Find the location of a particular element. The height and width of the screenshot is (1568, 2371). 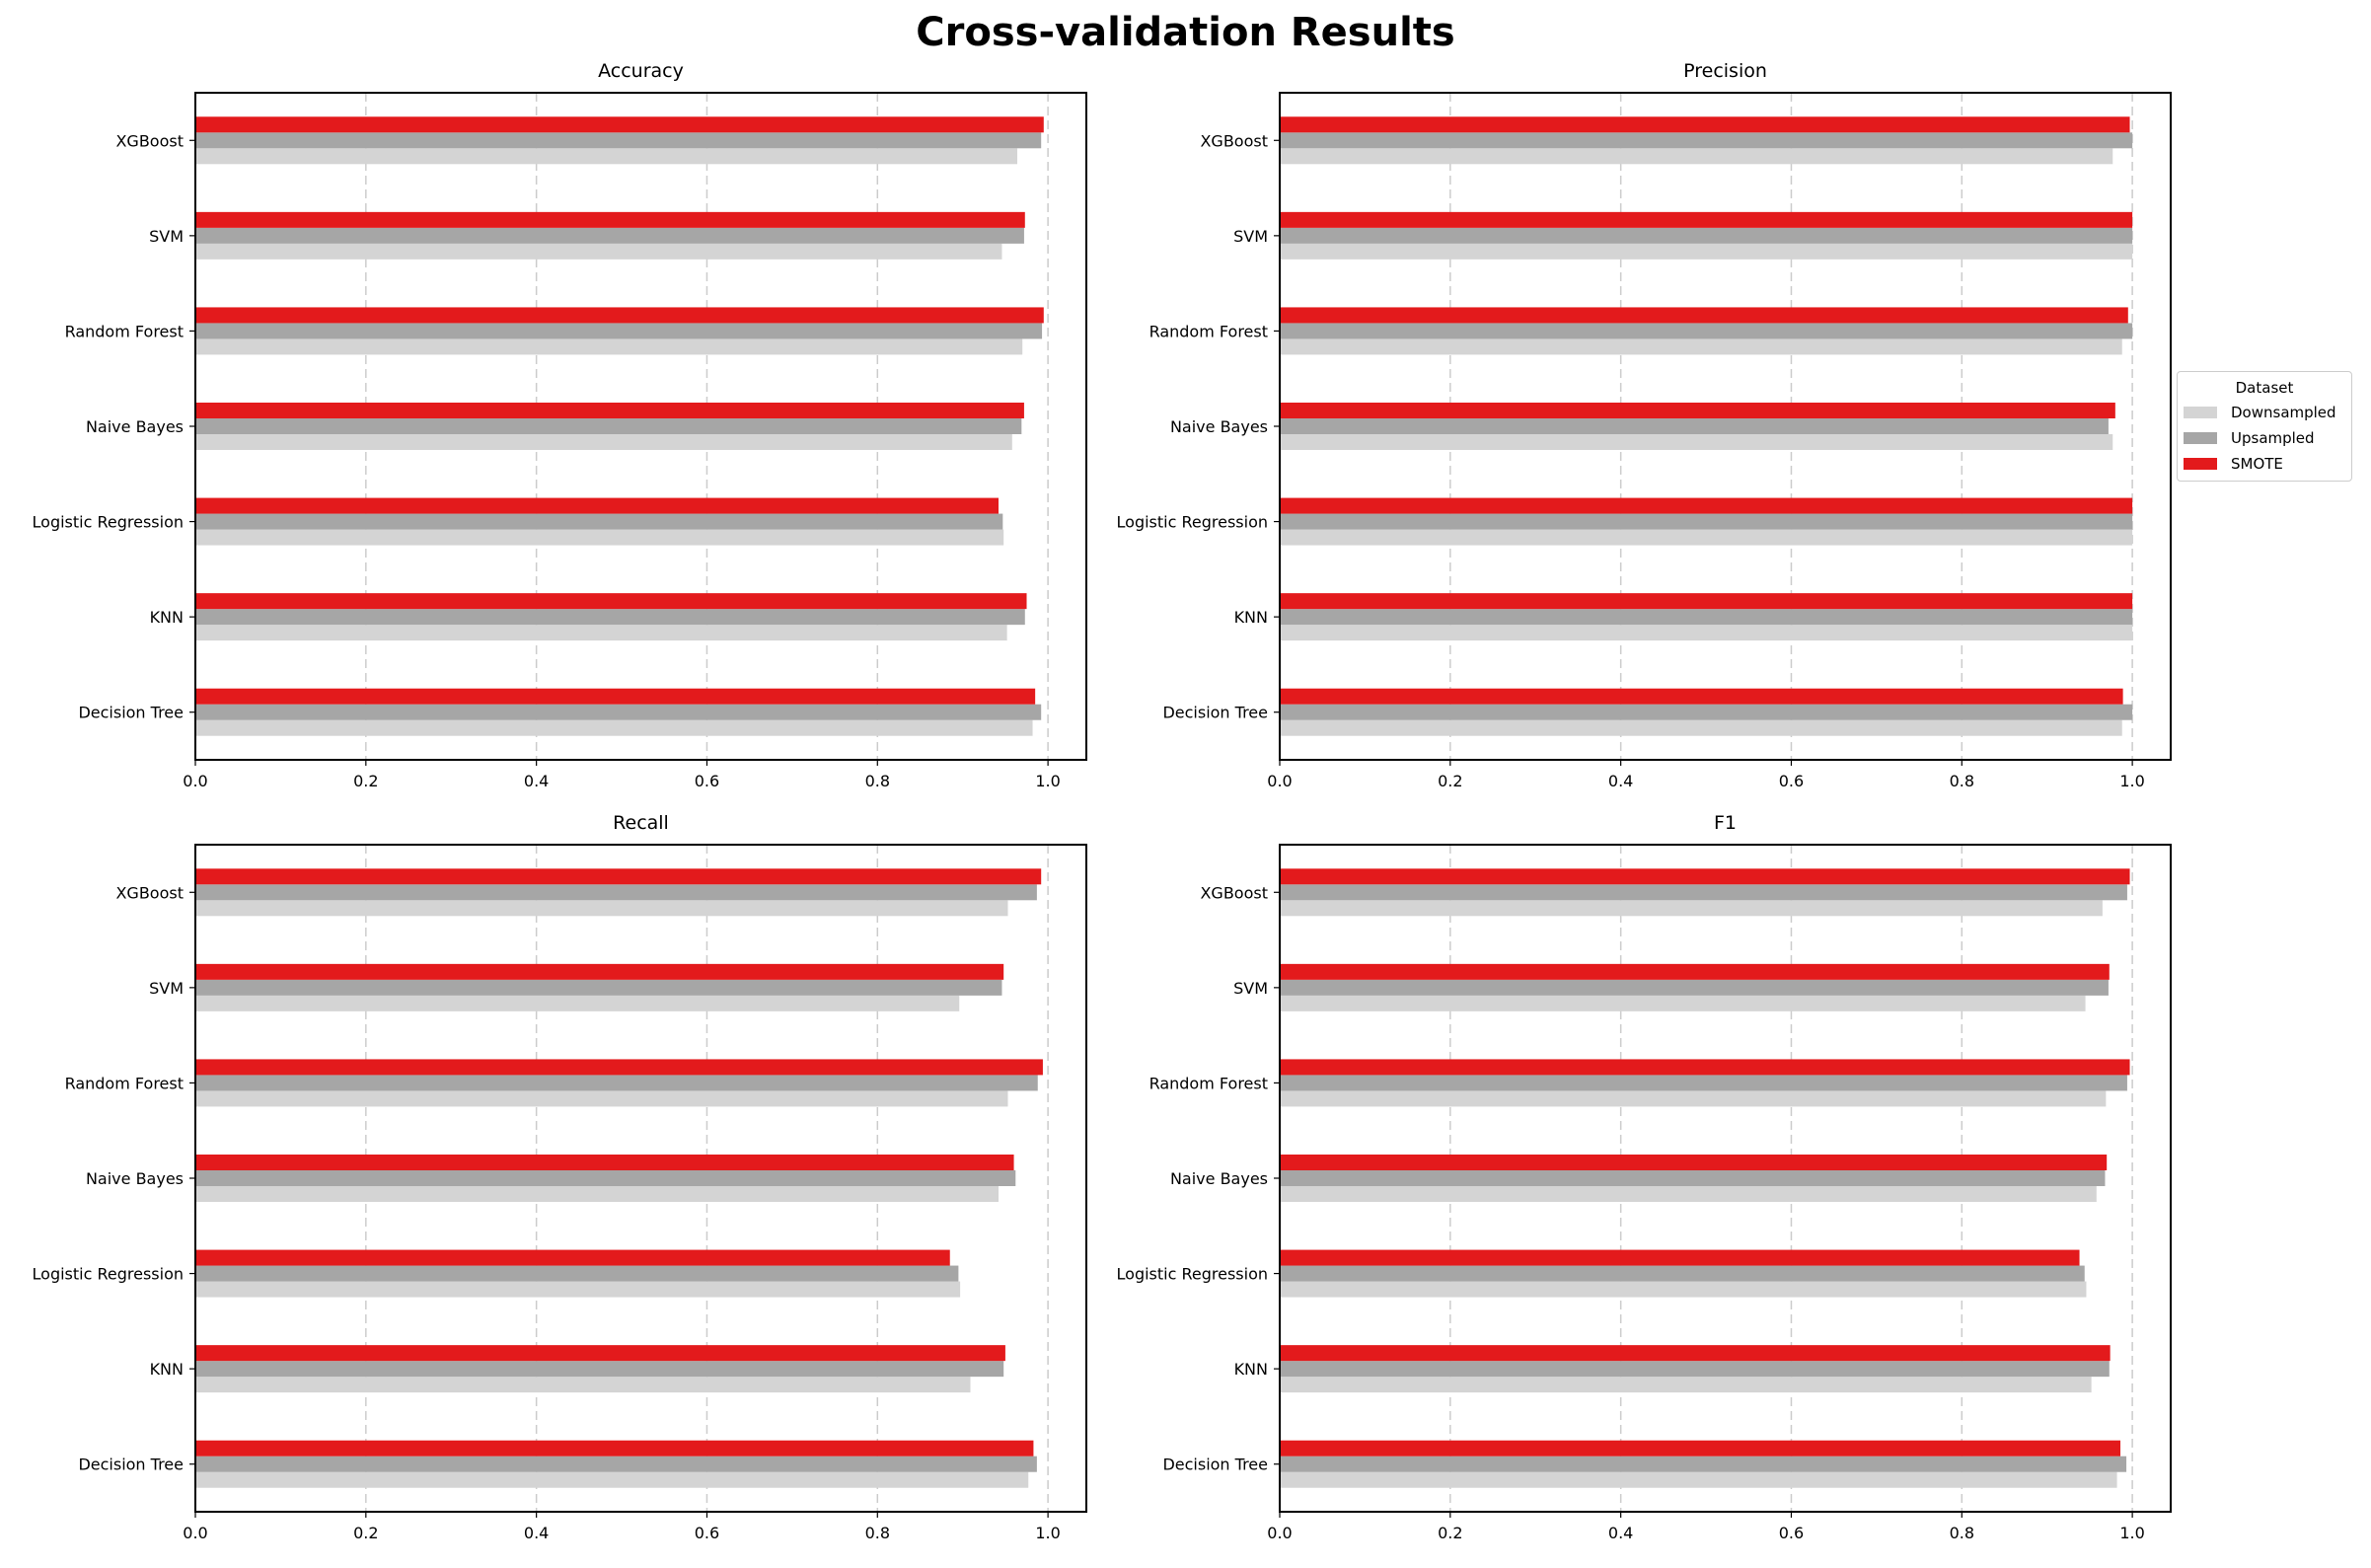

recall-bar-upsampled-knn is located at coordinates (599, 1369).